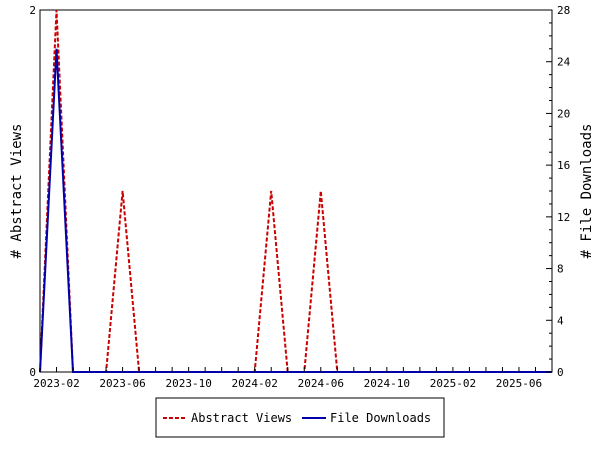 The height and width of the screenshot is (450, 600). I want to click on y-right-tick-label: 4, so click(560, 320).